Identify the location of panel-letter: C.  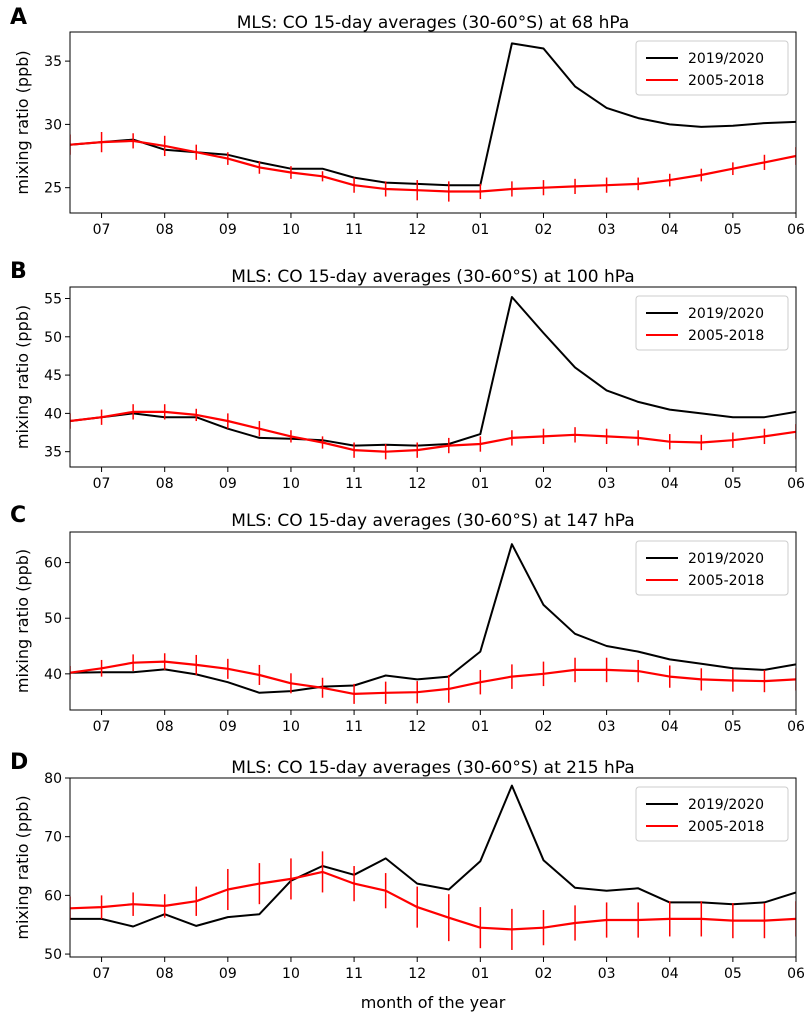
(18, 515).